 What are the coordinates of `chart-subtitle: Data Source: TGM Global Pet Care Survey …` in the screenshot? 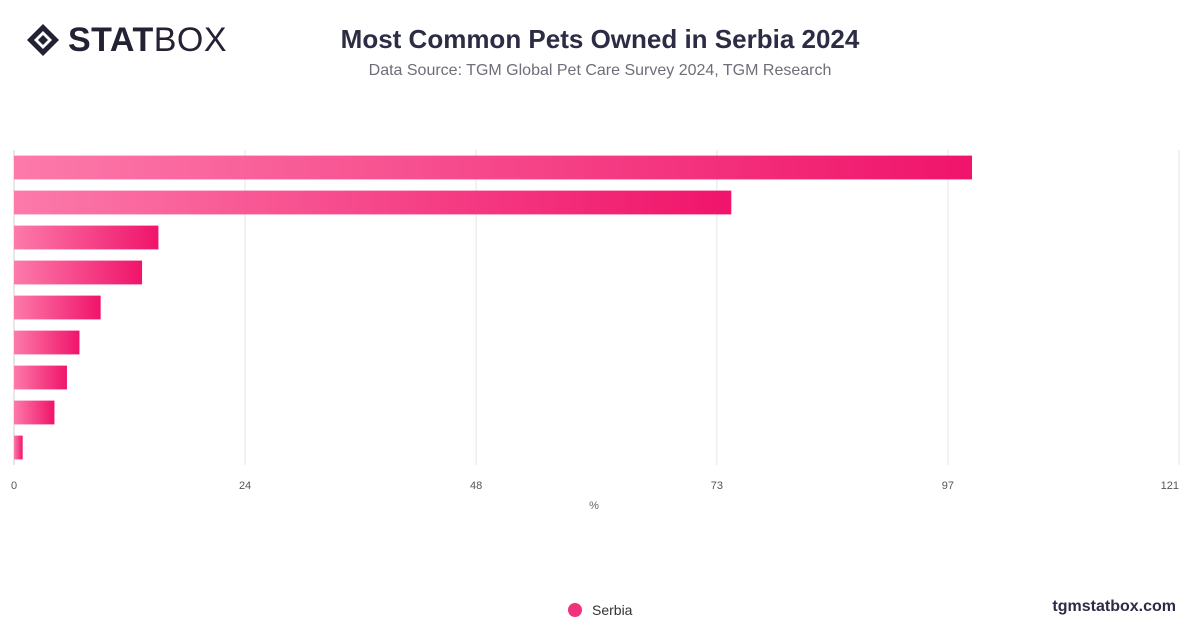 It's located at (600, 70).